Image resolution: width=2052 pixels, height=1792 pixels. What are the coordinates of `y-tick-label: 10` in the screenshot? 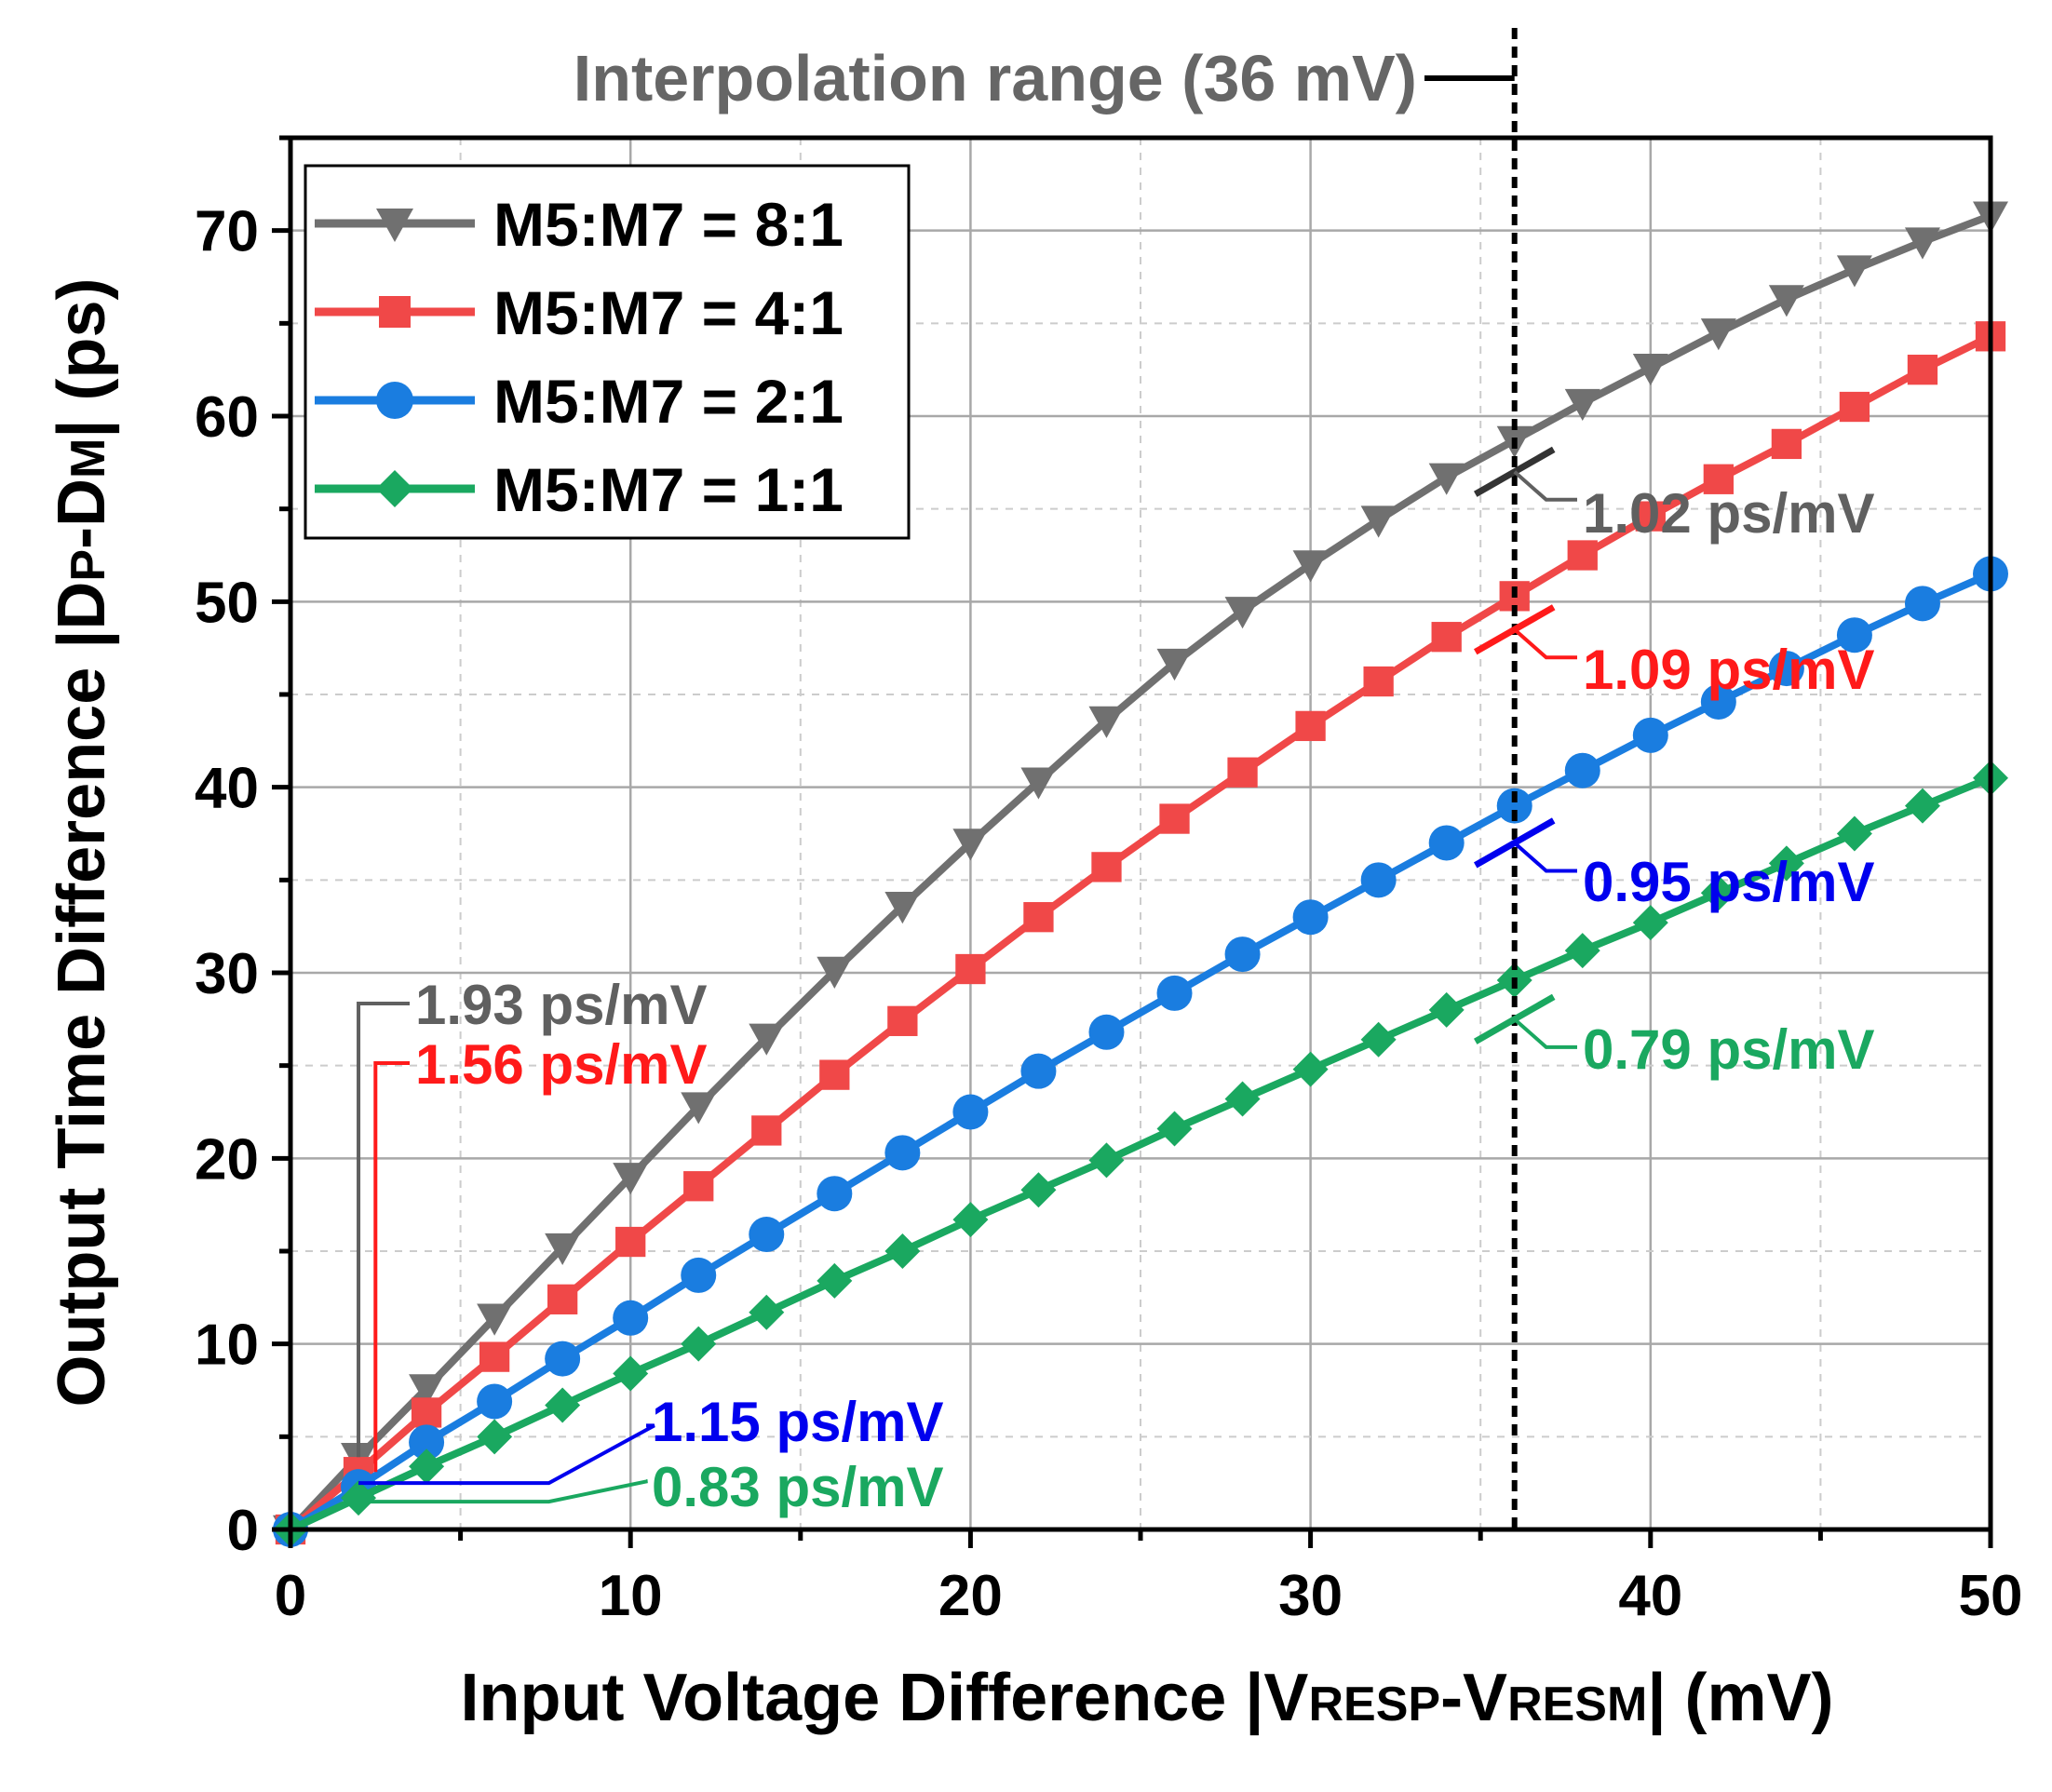 It's located at (227, 1346).